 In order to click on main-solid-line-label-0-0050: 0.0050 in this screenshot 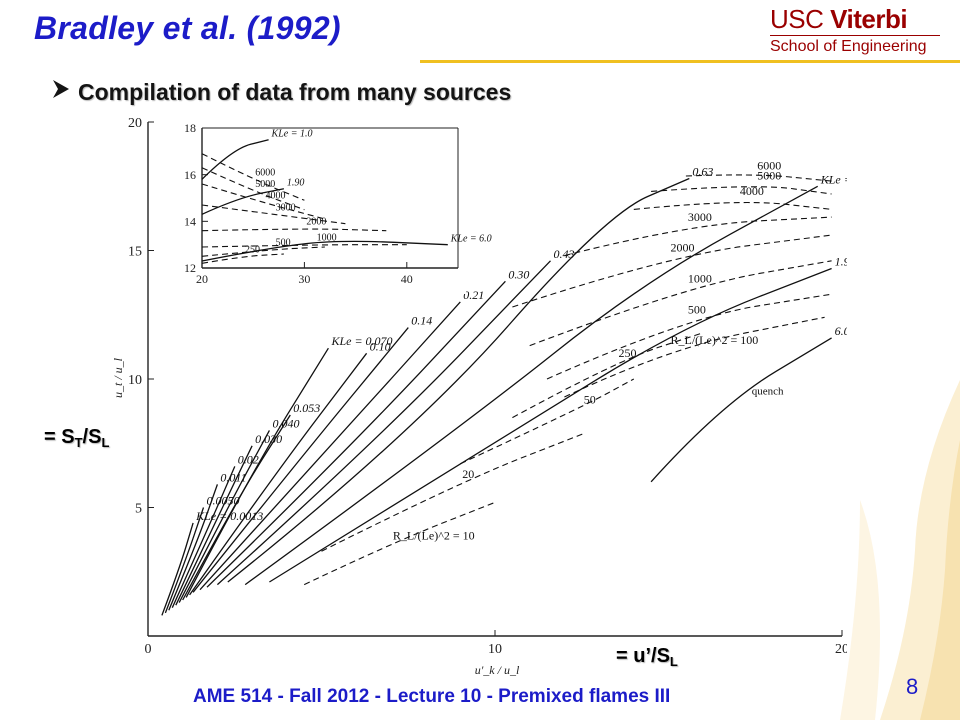, I will do `click(223, 501)`.